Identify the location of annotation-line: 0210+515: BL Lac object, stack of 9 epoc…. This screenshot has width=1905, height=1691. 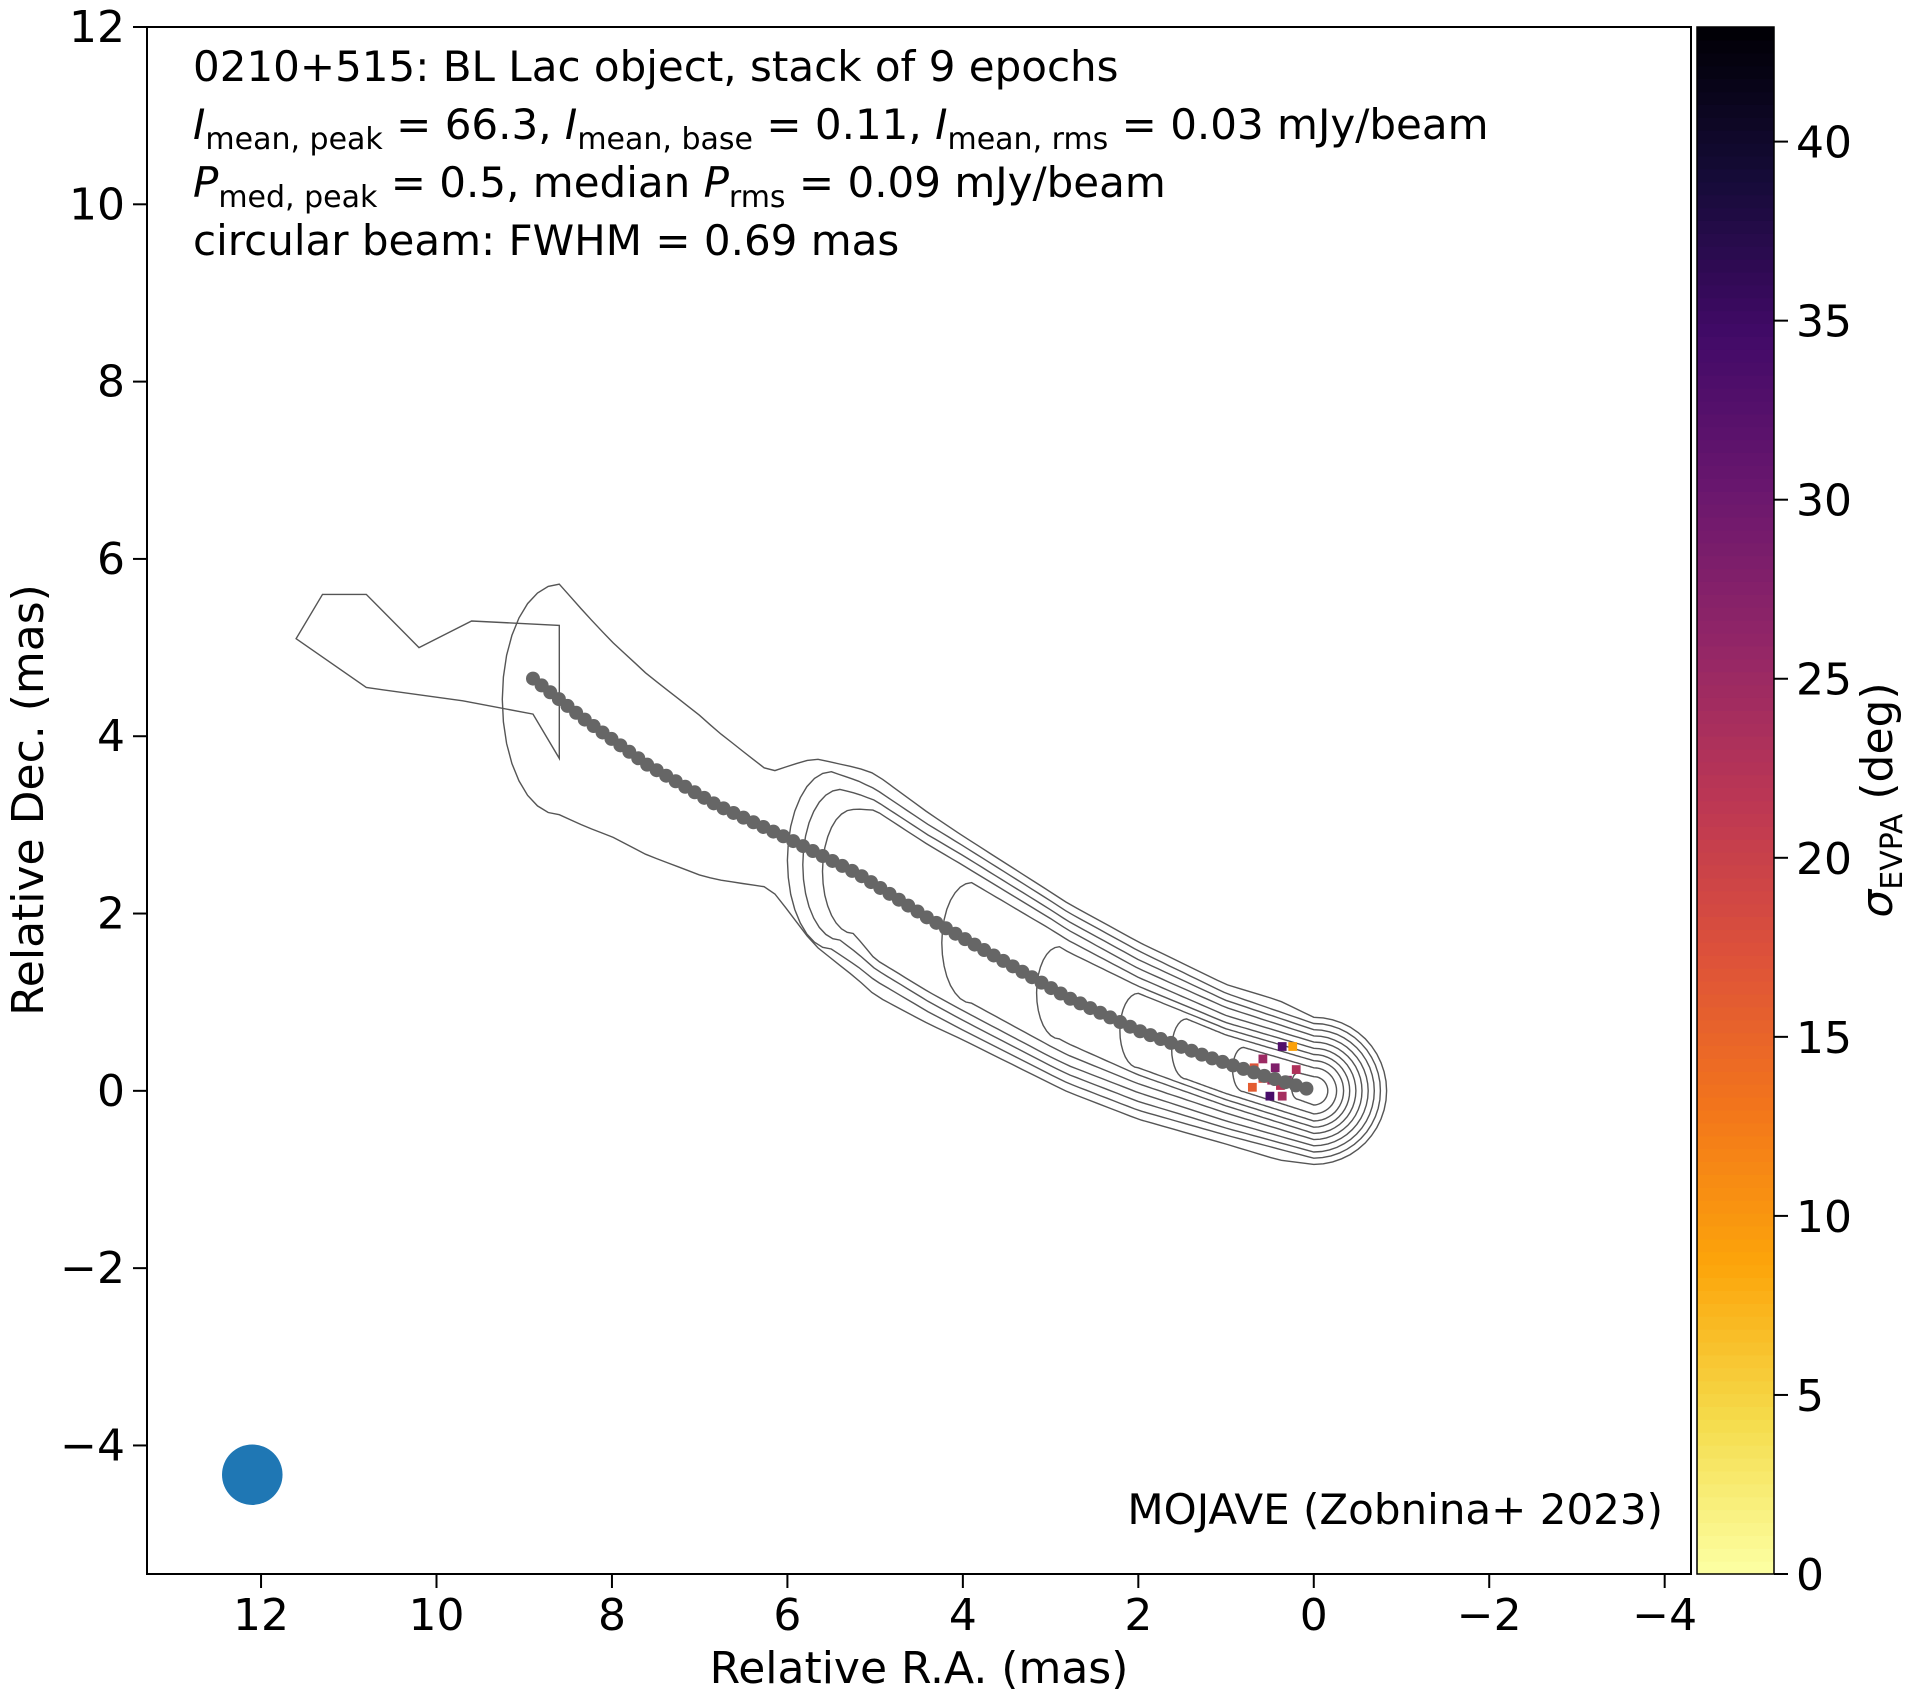
(656, 66).